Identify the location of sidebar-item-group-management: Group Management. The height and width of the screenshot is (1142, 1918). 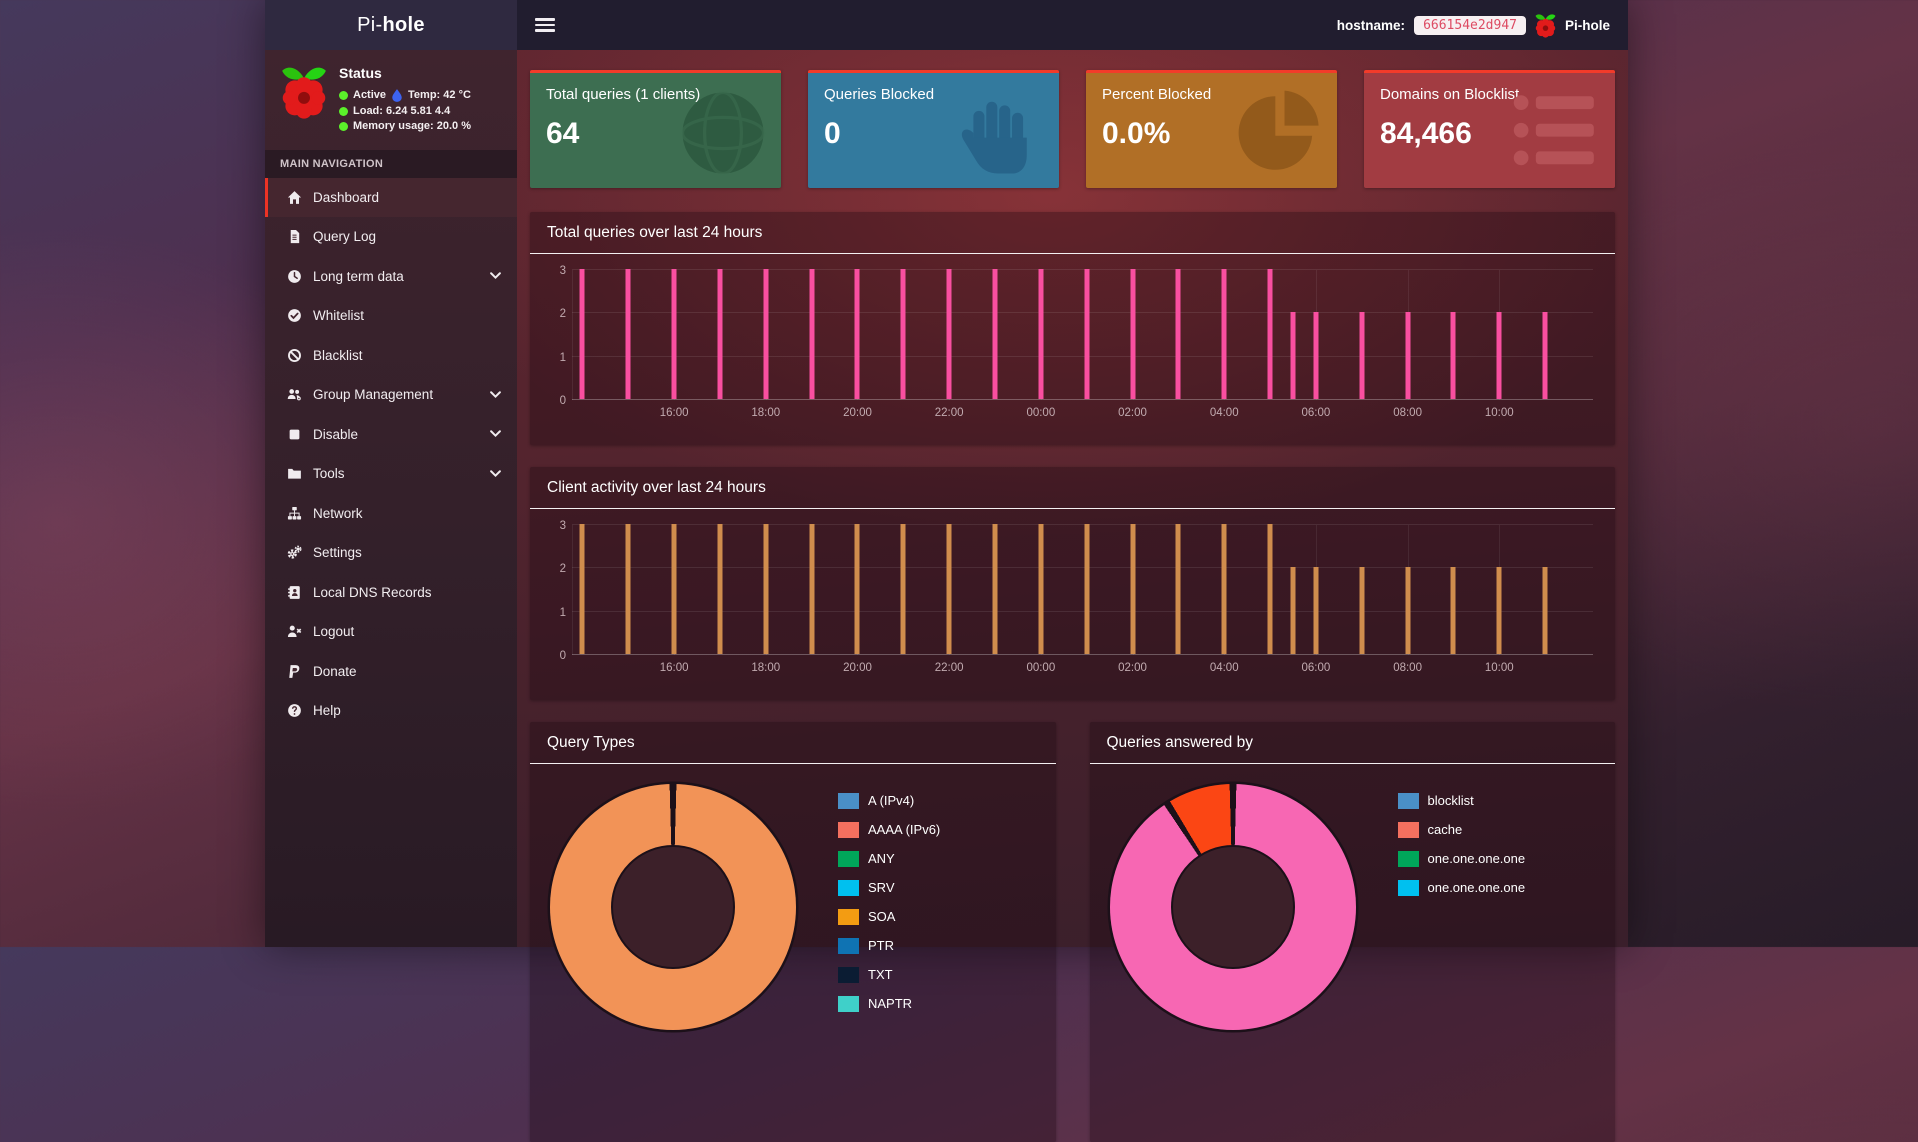
(391, 395).